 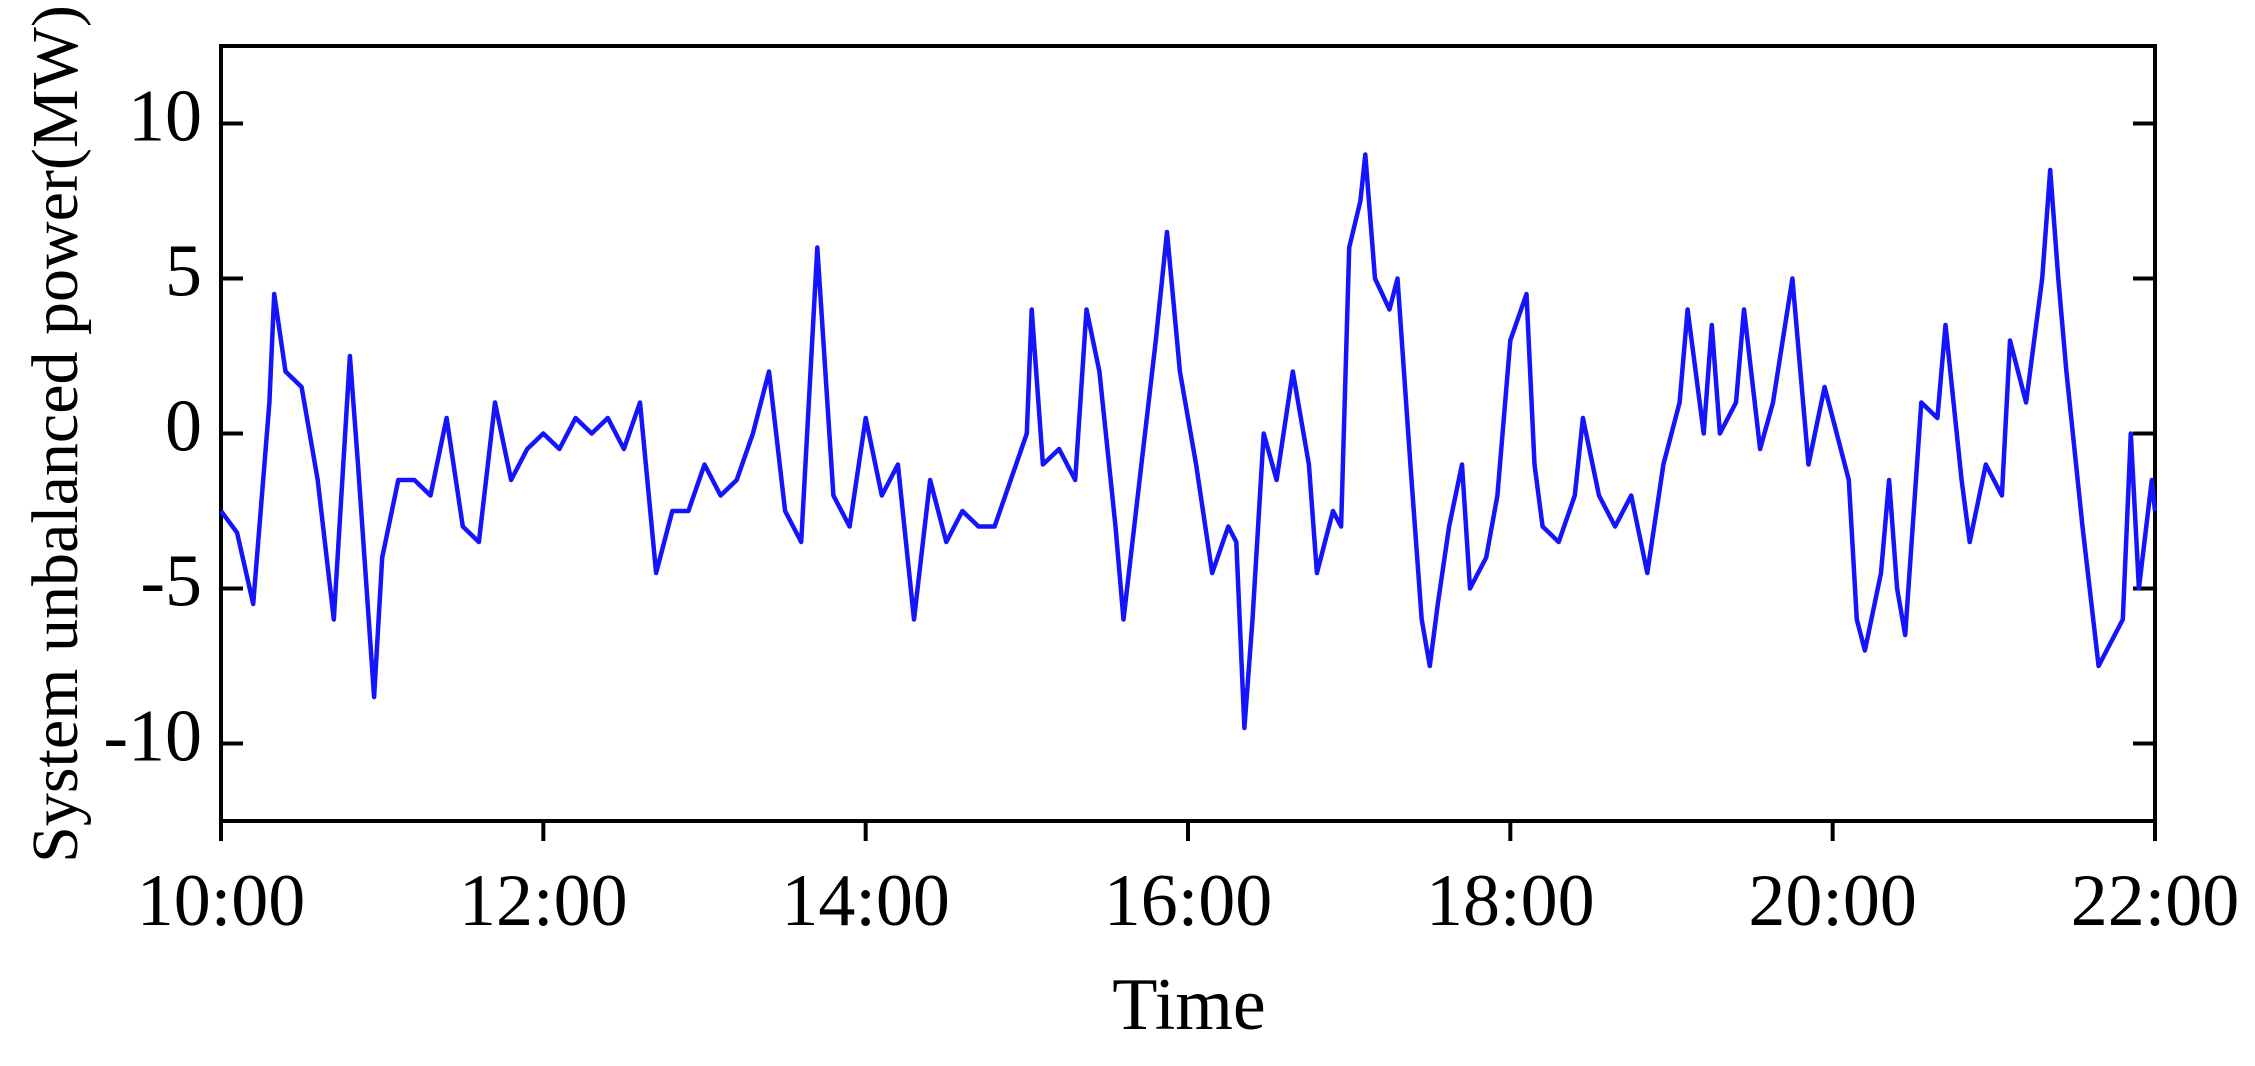 What do you see at coordinates (152, 736) in the screenshot?
I see `y-tick-label: -10` at bounding box center [152, 736].